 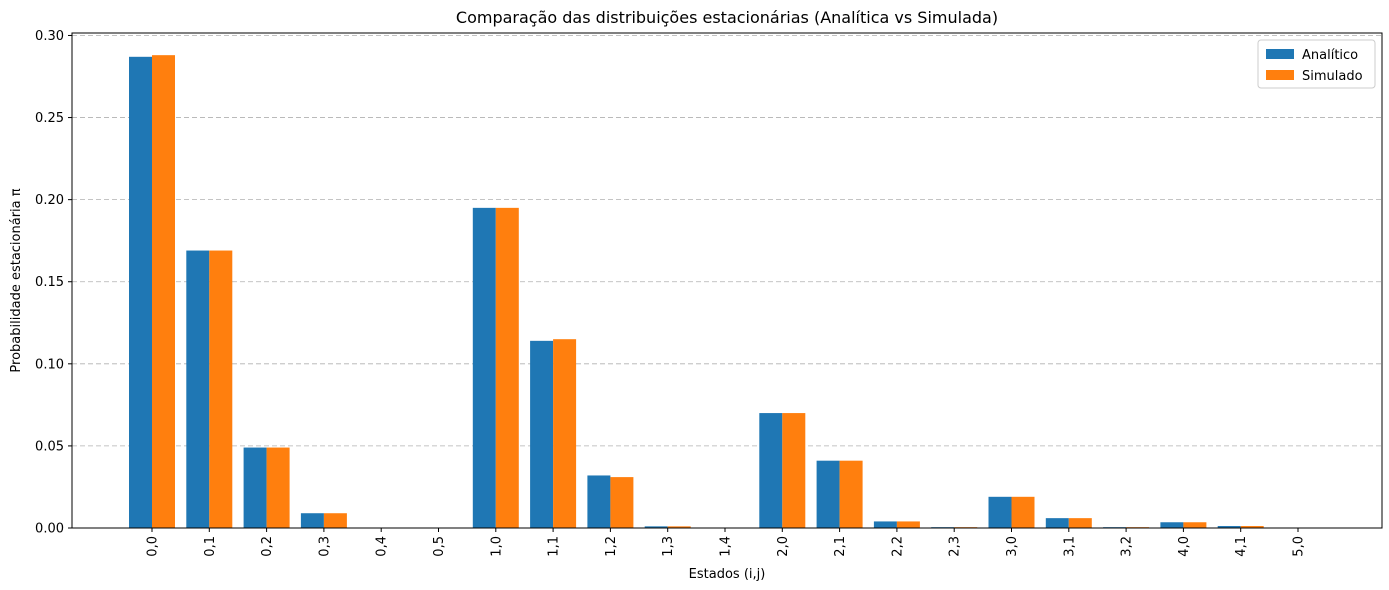 I want to click on x-tick-label: 3,0, so click(x=1012, y=546).